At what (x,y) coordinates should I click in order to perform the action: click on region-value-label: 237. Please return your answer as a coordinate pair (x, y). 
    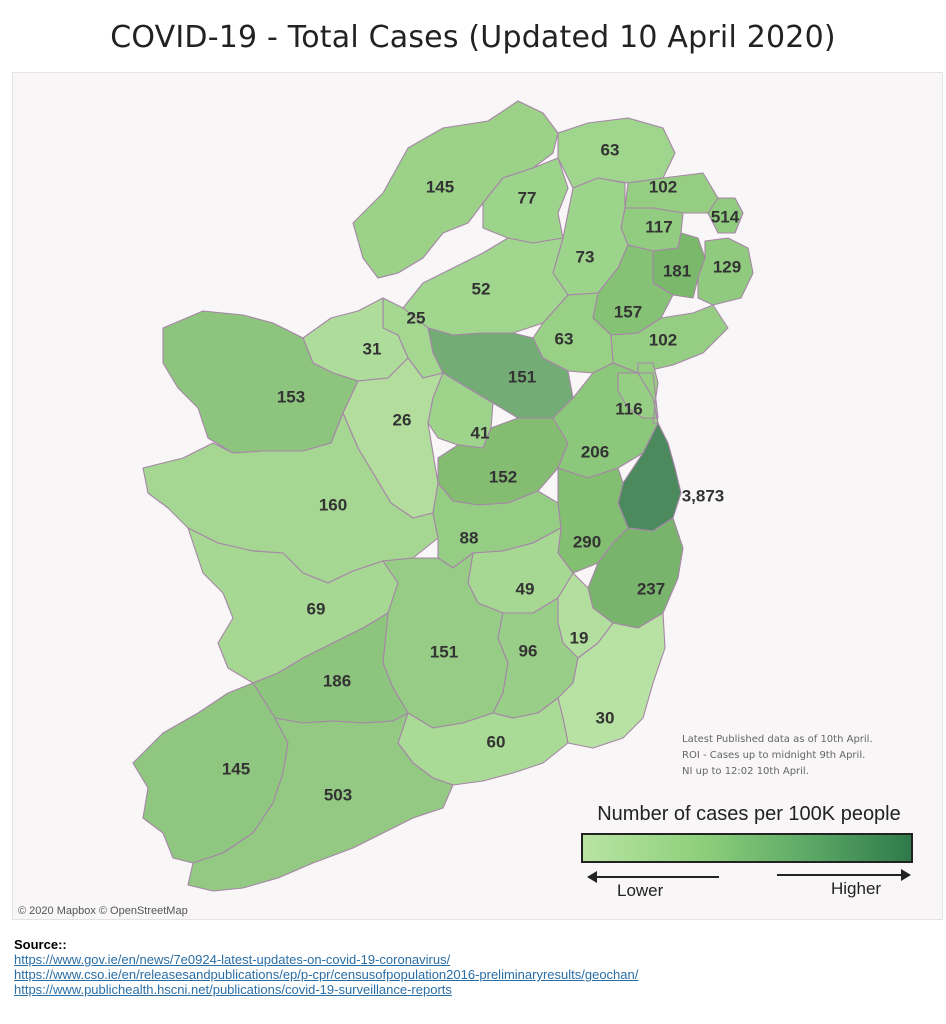
    Looking at the image, I should click on (651, 588).